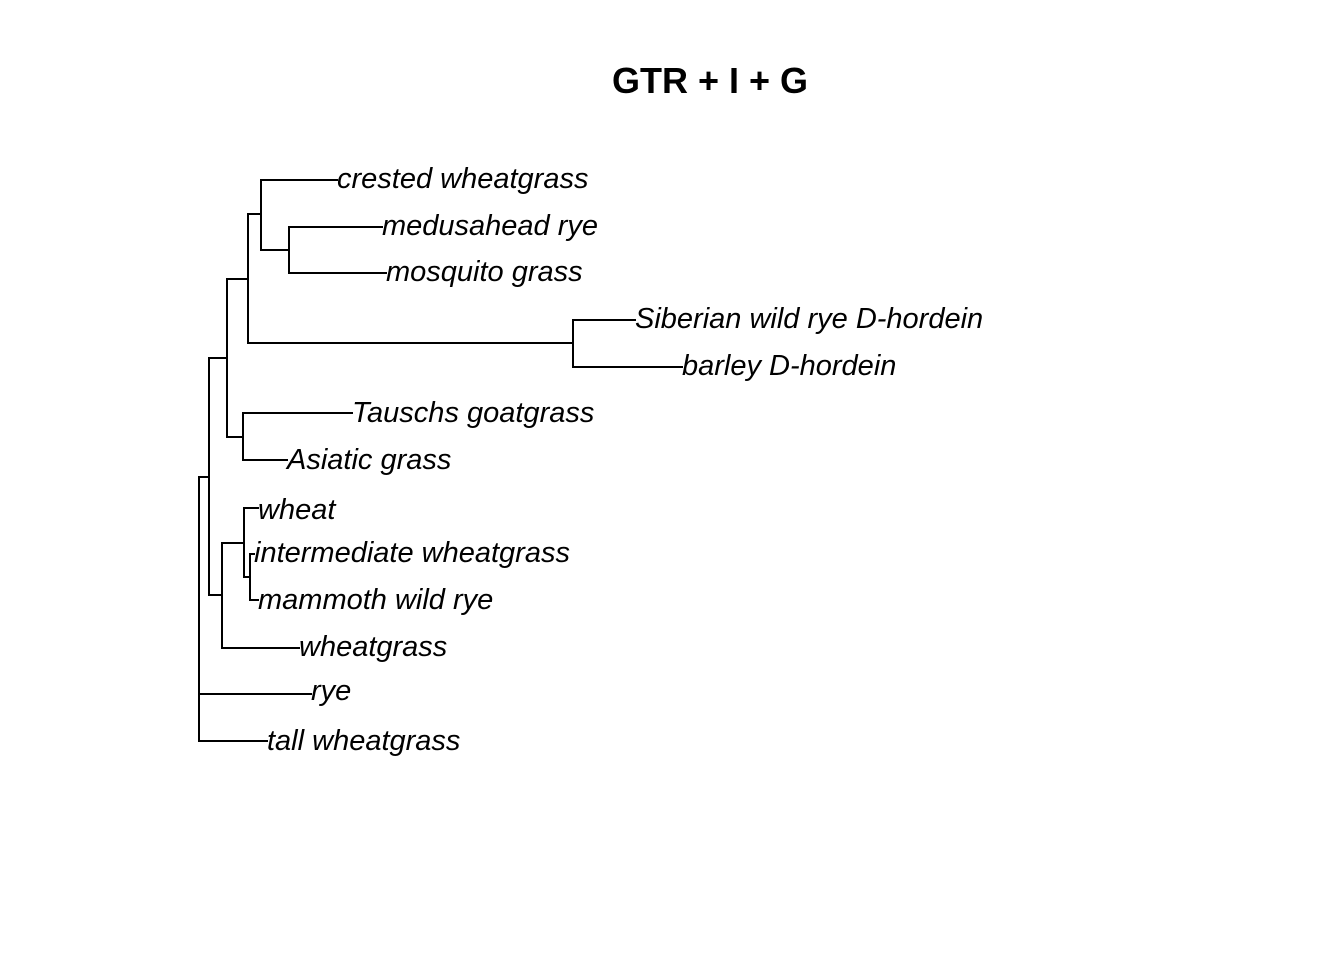 The width and height of the screenshot is (1344, 960). I want to click on tip-label-siberian-wild-rye: Siberian wild rye D-hordein, so click(809, 319).